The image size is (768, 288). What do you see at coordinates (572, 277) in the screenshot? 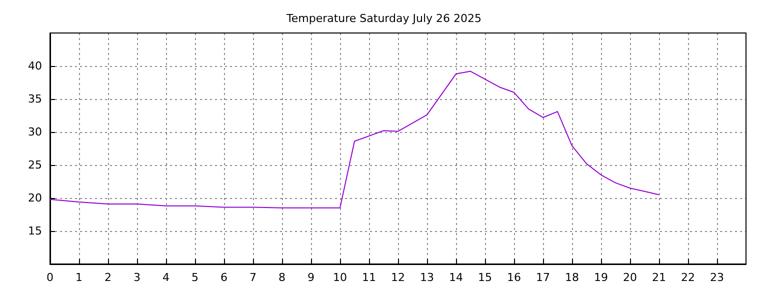
I see `x-tick-label: 18` at bounding box center [572, 277].